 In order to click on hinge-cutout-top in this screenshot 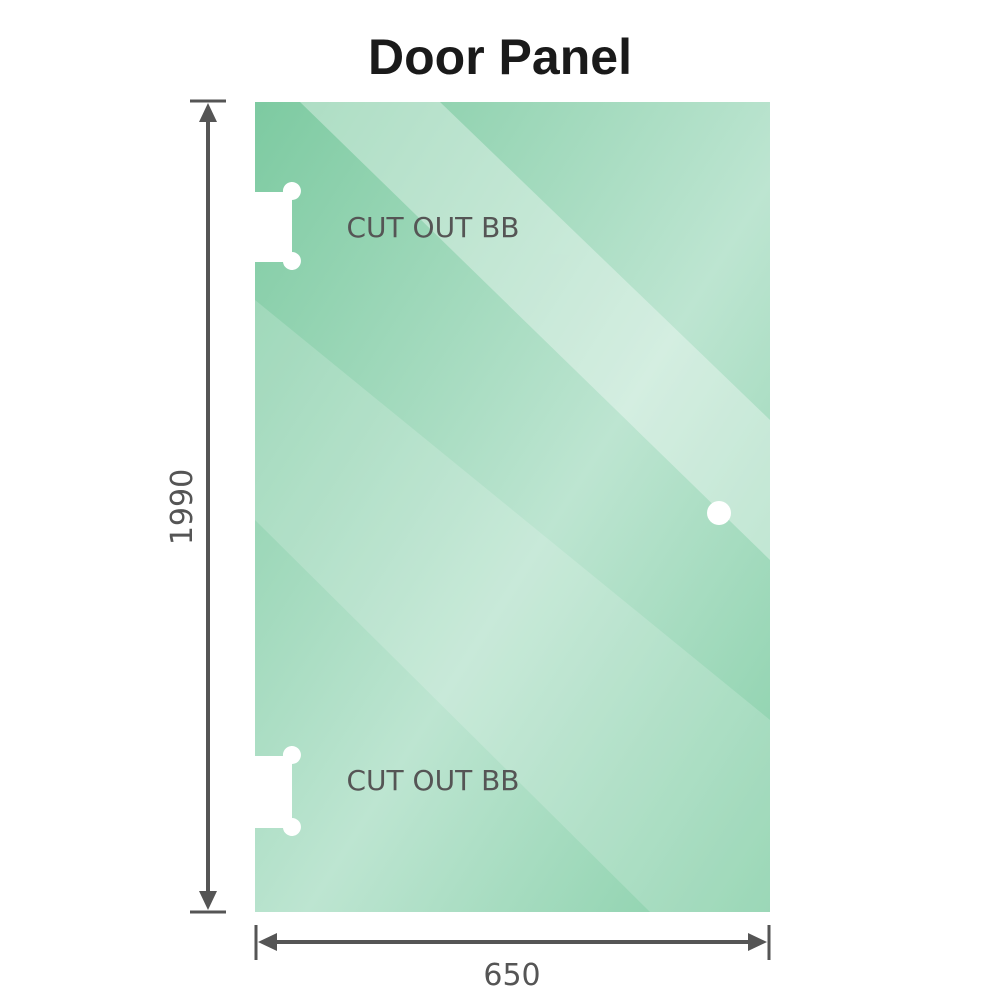, I will do `click(278, 226)`.